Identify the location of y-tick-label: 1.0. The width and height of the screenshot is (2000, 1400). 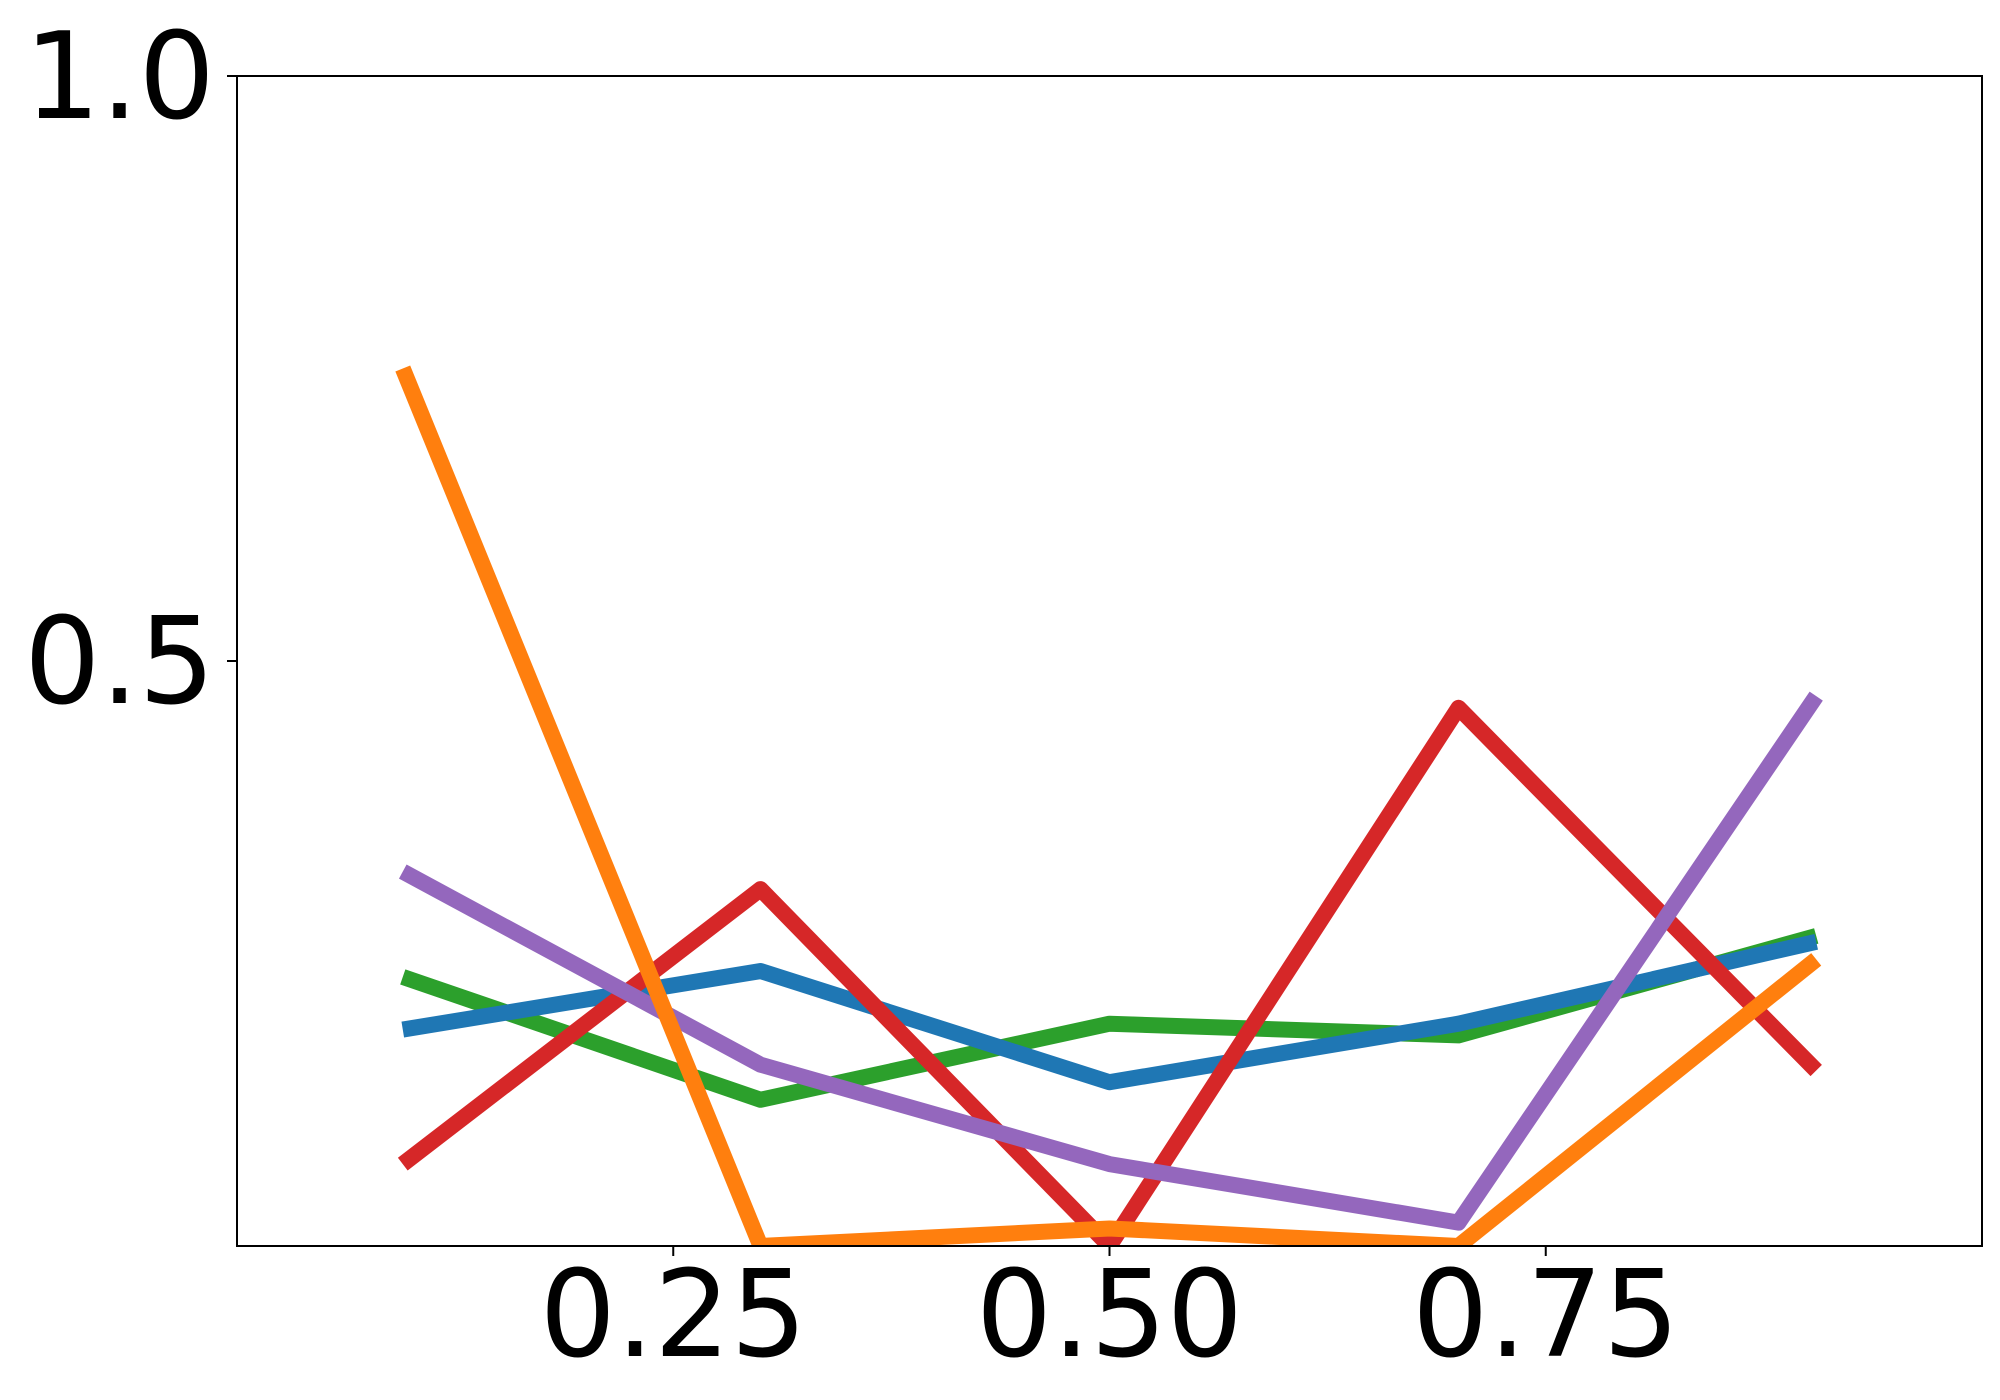
(119, 77).